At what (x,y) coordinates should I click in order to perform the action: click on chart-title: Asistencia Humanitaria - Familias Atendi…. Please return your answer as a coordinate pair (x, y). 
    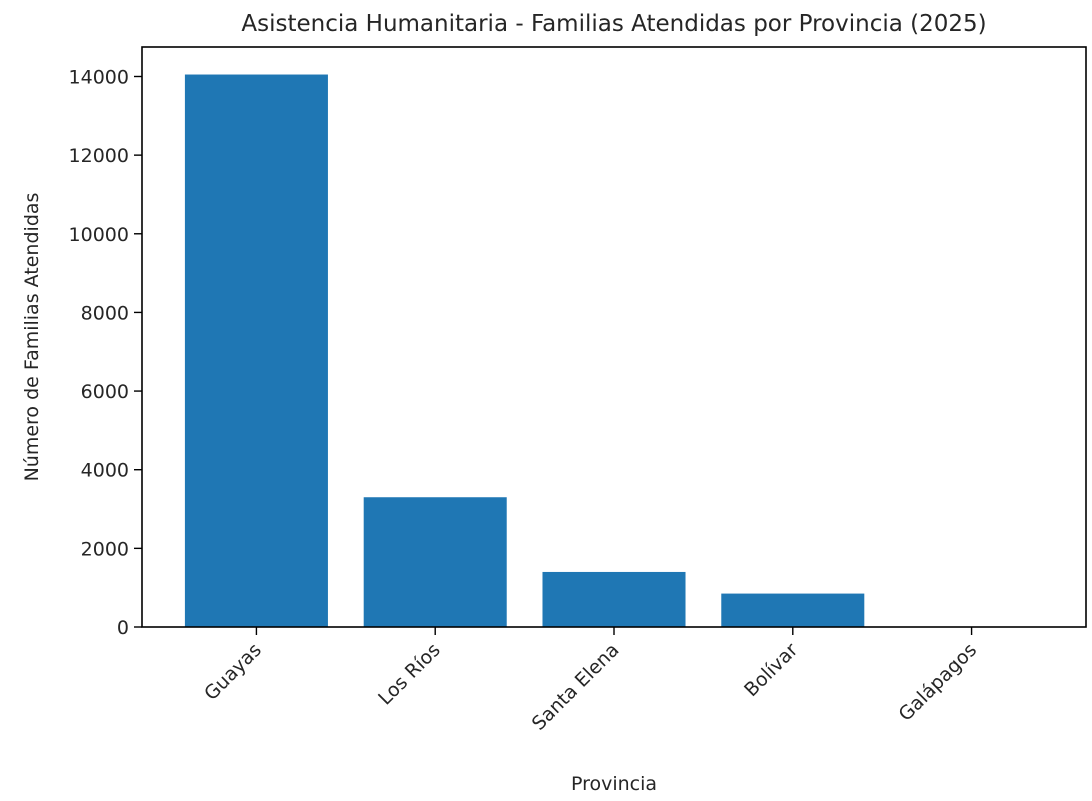
    Looking at the image, I should click on (613, 24).